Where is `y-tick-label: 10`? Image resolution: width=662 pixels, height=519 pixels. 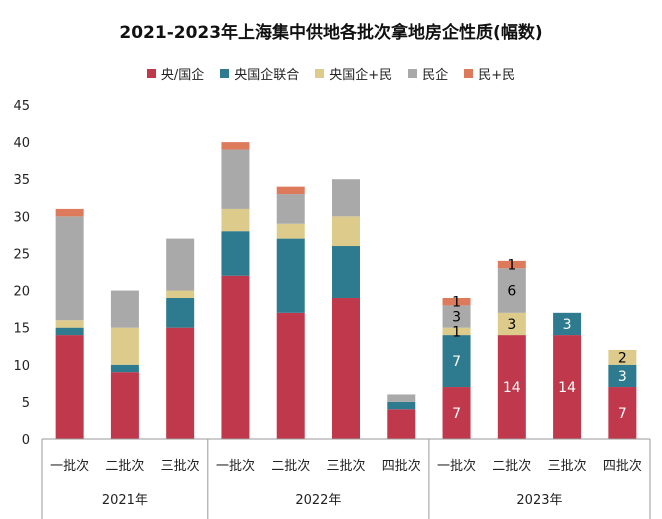 y-tick-label: 10 is located at coordinates (21, 366).